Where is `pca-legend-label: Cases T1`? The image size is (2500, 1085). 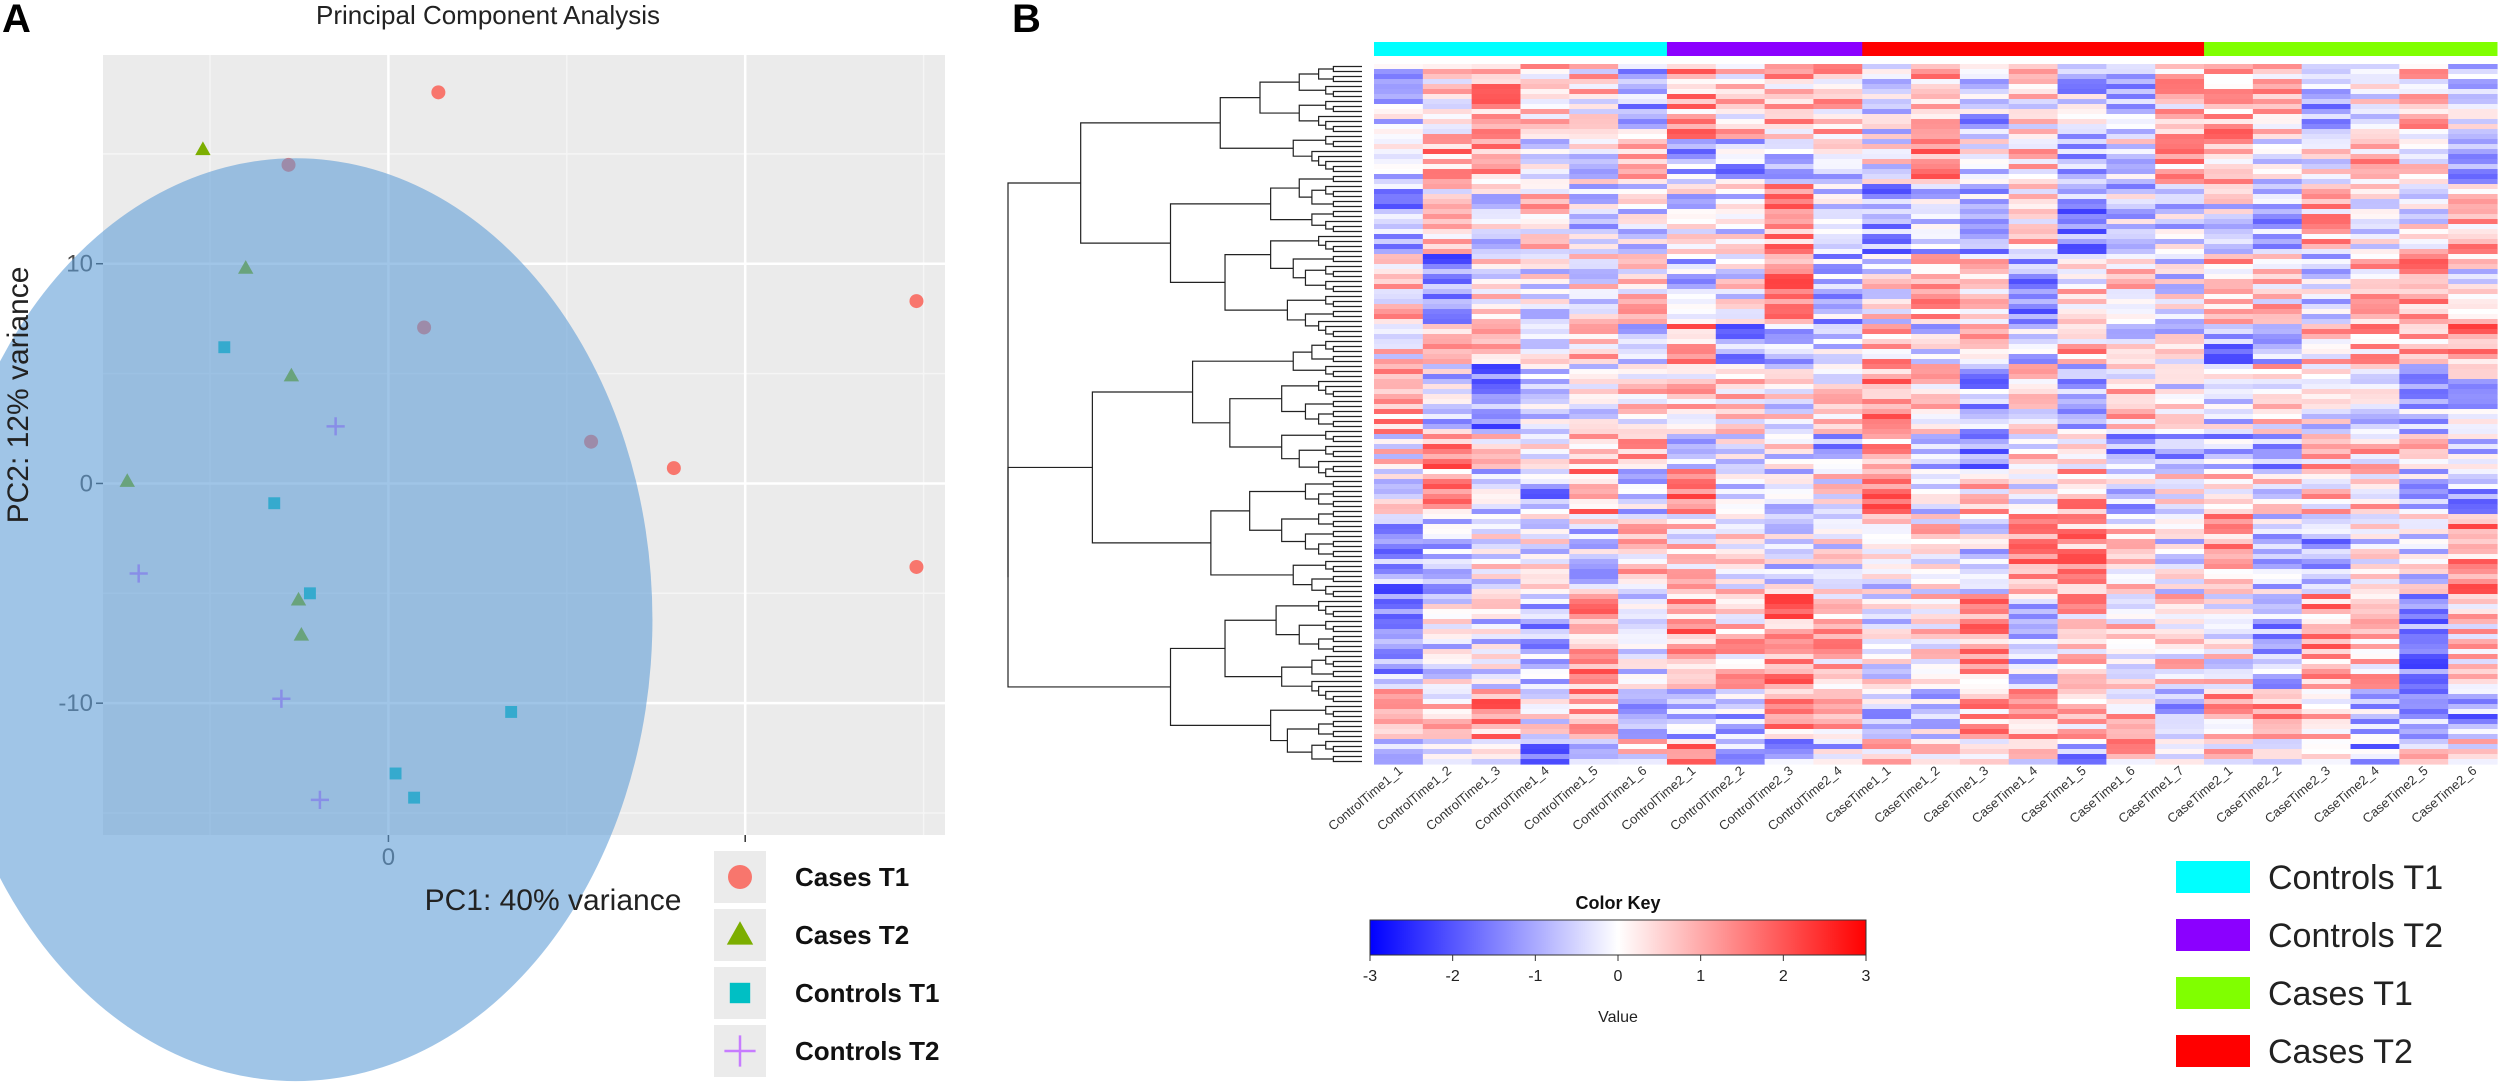
pca-legend-label: Cases T1 is located at coordinates (852, 877).